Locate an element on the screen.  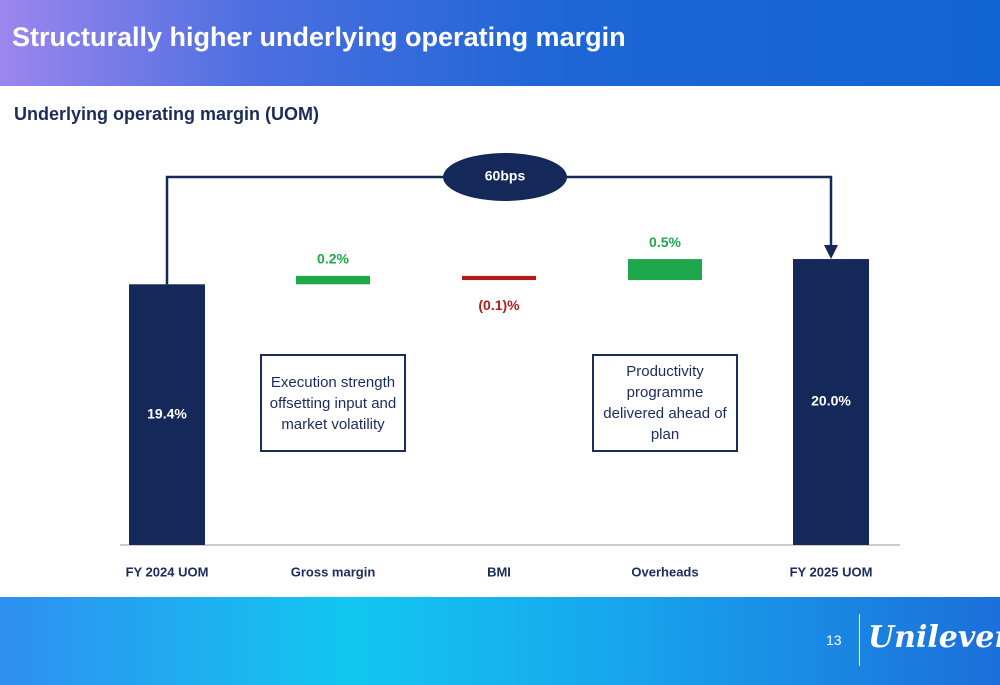
chart-subtitle: Underlying operating margin (UOM) is located at coordinates (167, 114).